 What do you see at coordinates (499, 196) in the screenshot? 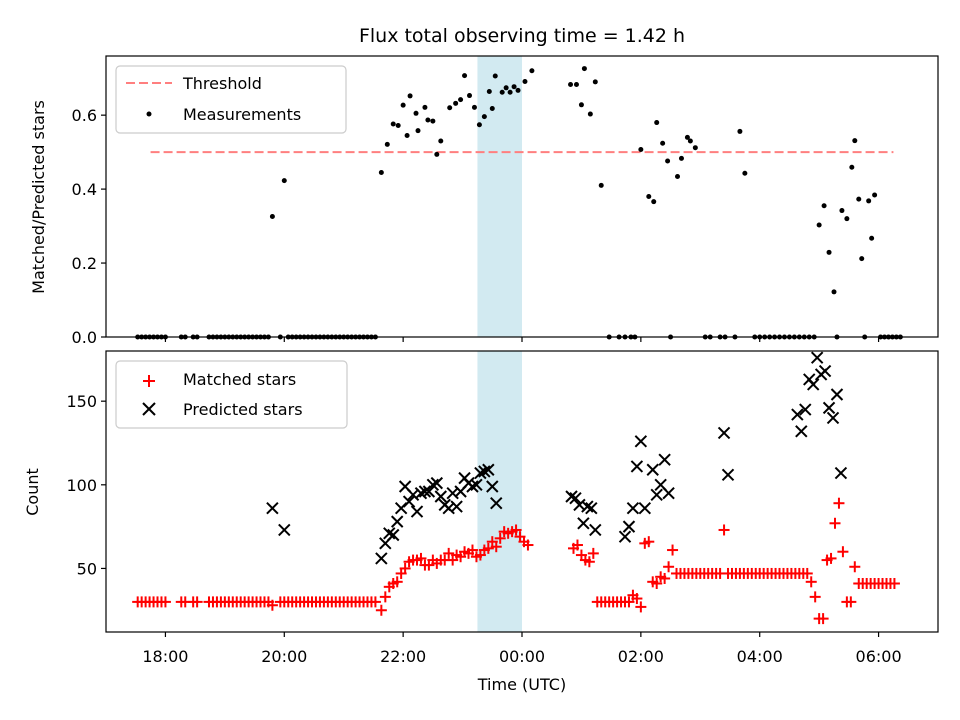
I see `shaded-interval-top` at bounding box center [499, 196].